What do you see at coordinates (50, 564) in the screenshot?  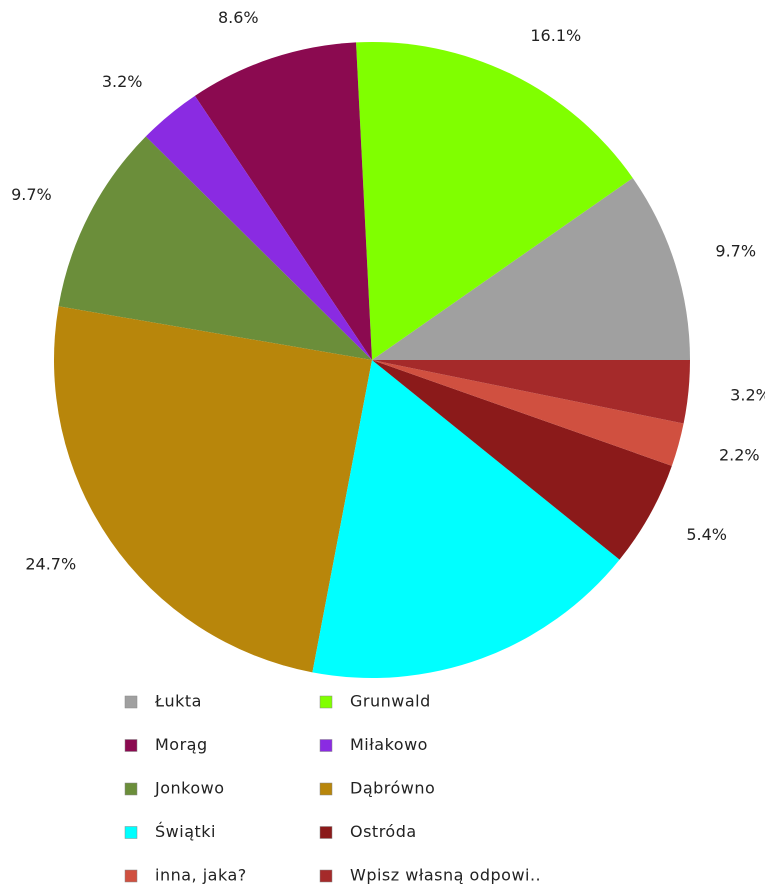 I see `value-label: 24.7%` at bounding box center [50, 564].